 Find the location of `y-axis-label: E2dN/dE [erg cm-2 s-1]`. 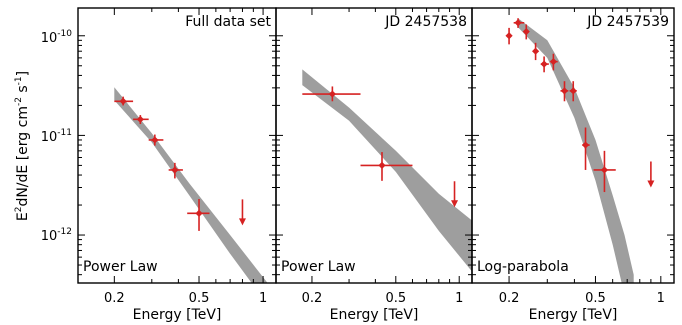

y-axis-label: E2dN/dE [erg cm-2 s-1] is located at coordinates (22, 146).